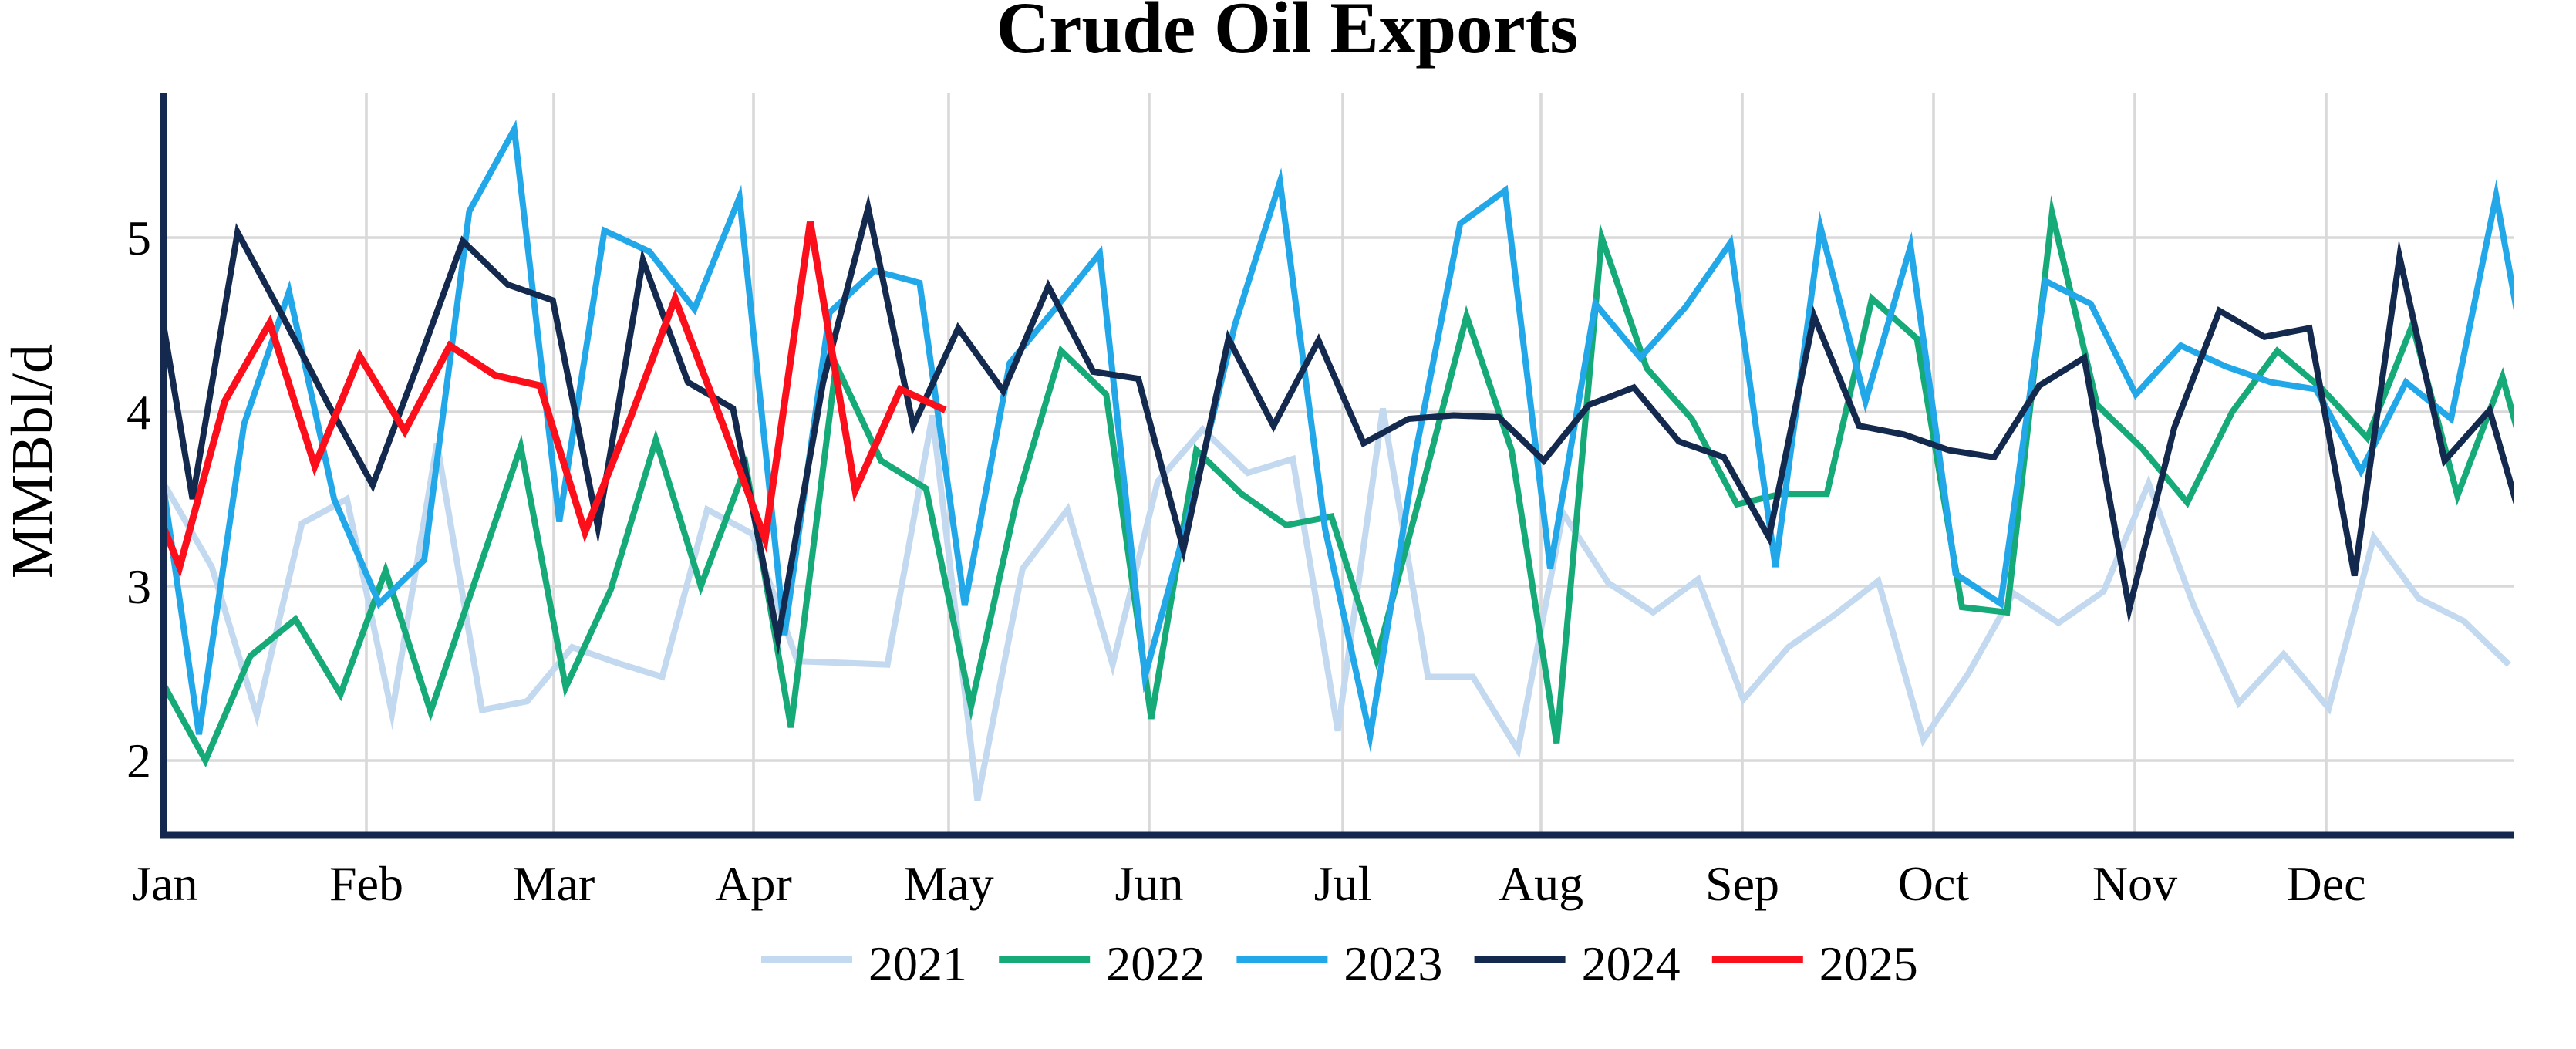 This screenshot has height=1049, width=2576. I want to click on svg-text: 5, so click(138, 238).